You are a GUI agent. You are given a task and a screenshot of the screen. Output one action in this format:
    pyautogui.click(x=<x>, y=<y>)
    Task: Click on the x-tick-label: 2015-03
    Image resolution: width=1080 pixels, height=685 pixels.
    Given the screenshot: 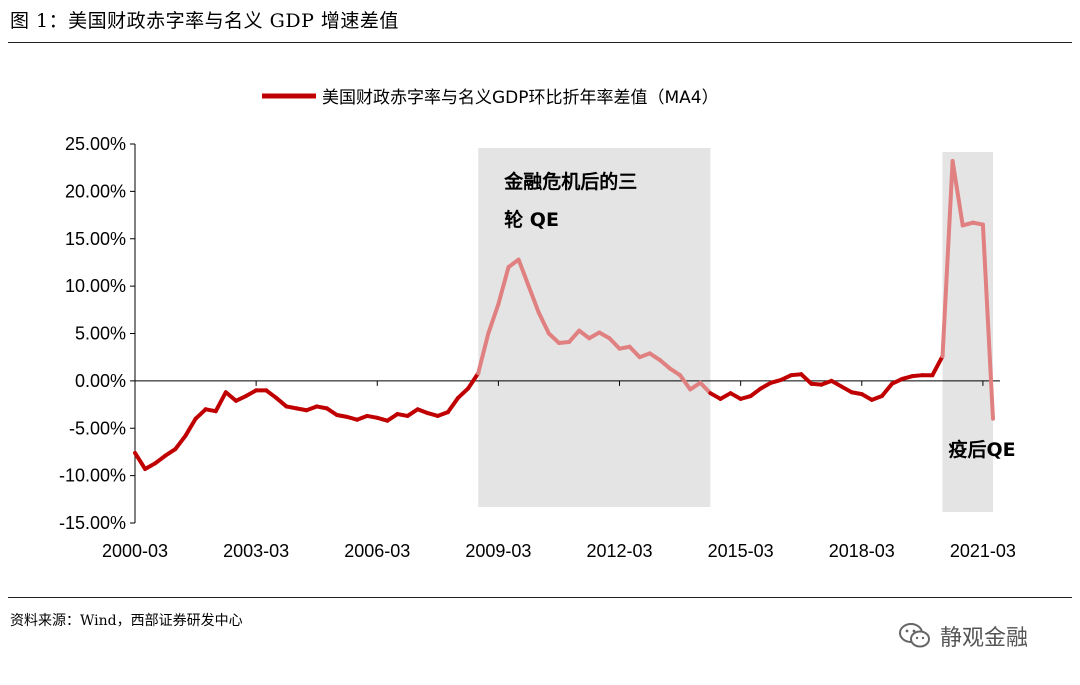 What is the action you would take?
    pyautogui.click(x=741, y=551)
    